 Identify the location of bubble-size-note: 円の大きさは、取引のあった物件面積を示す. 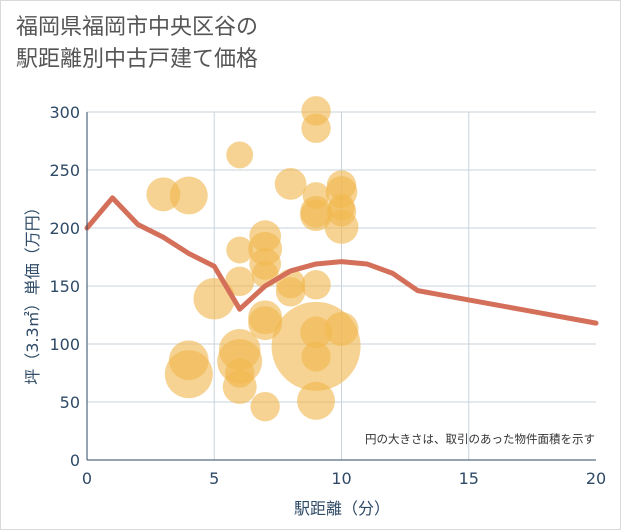
(480, 439).